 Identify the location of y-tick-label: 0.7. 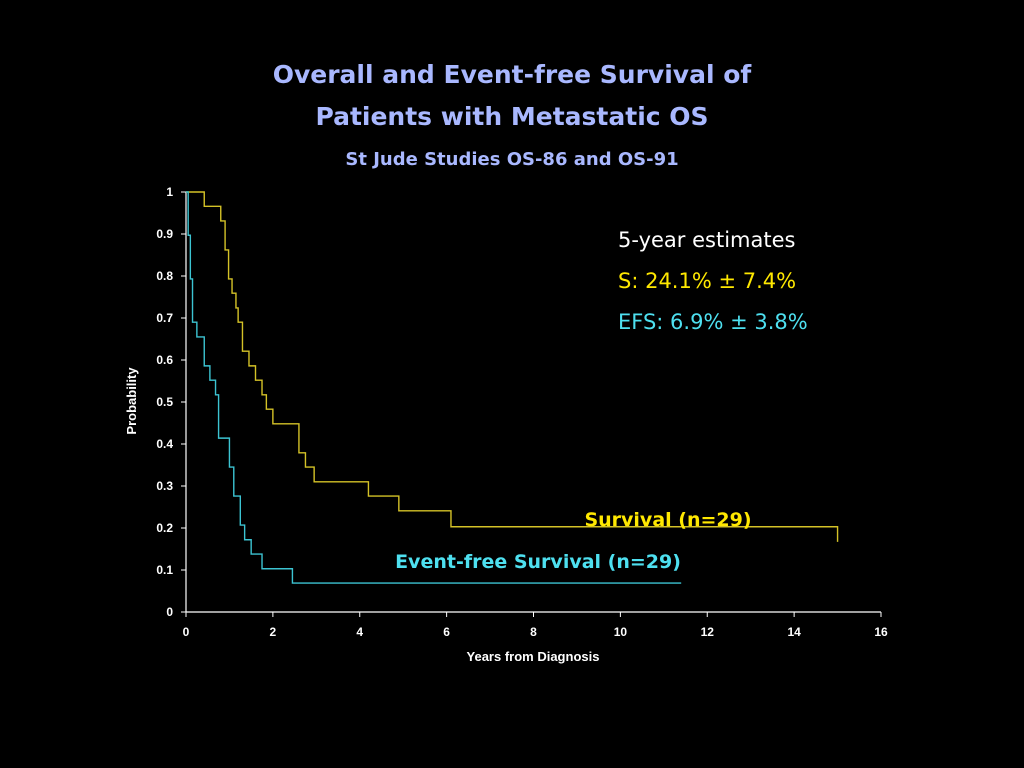
(164, 318).